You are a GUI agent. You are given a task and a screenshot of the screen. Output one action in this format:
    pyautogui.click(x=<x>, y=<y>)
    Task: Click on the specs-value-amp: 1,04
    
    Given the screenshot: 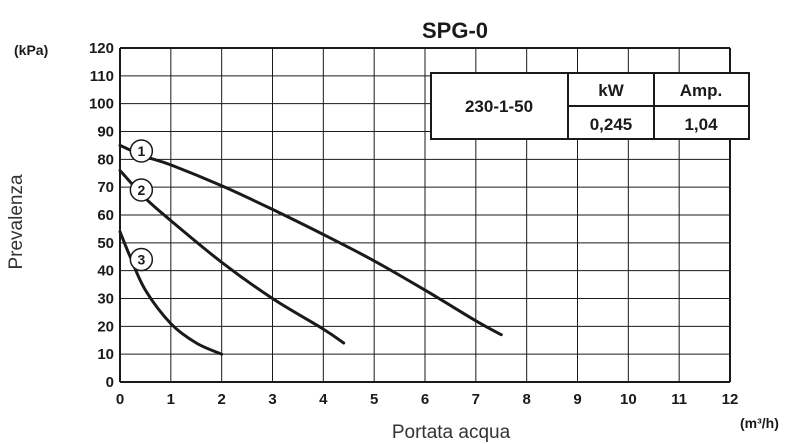 What is the action you would take?
    pyautogui.click(x=701, y=124)
    